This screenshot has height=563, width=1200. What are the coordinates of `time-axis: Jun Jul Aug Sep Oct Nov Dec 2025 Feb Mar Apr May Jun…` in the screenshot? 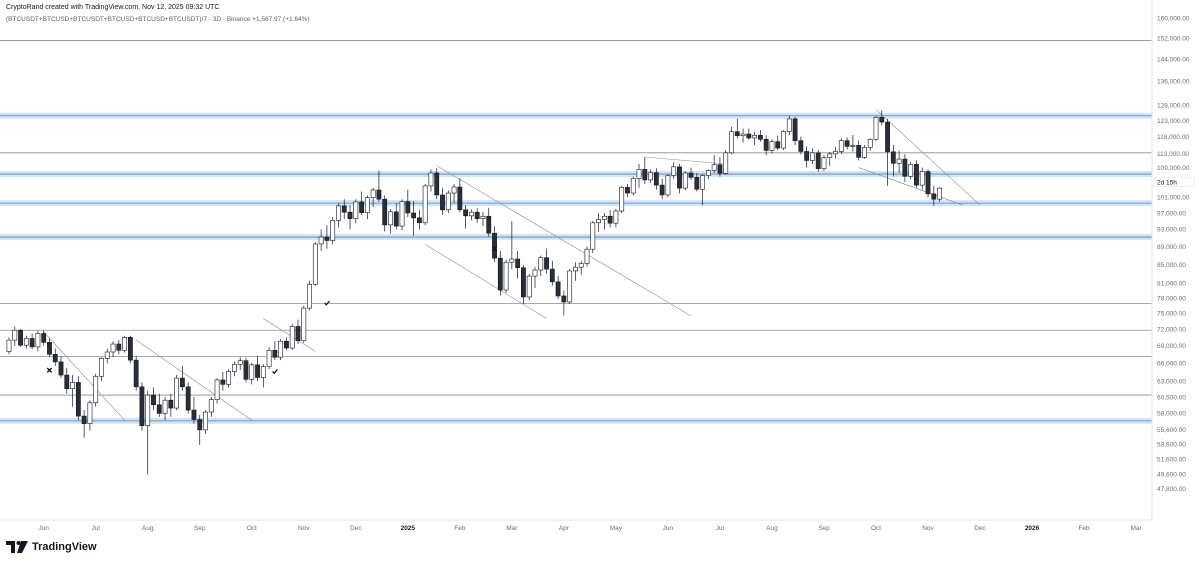 It's located at (590, 528).